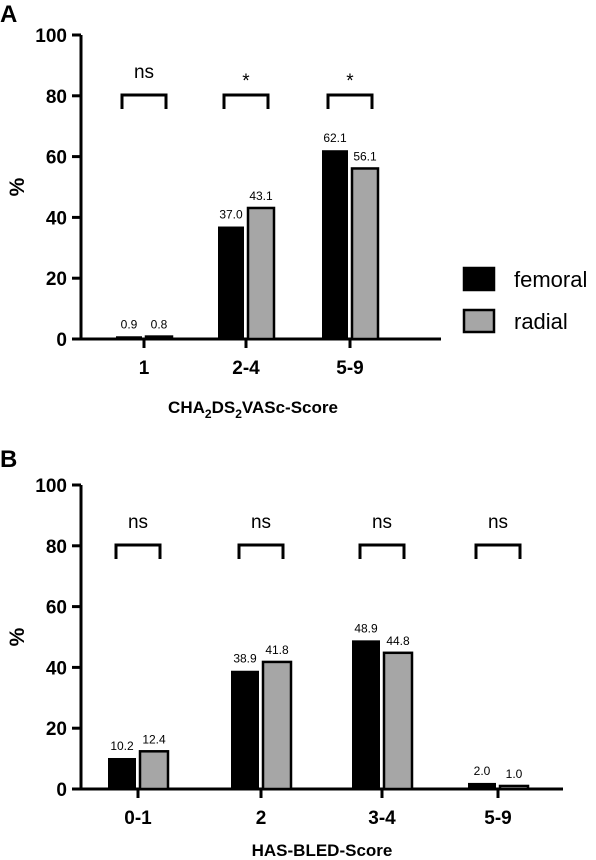  What do you see at coordinates (365, 156) in the screenshot?
I see `panel-a-data-label-radial: 56.1` at bounding box center [365, 156].